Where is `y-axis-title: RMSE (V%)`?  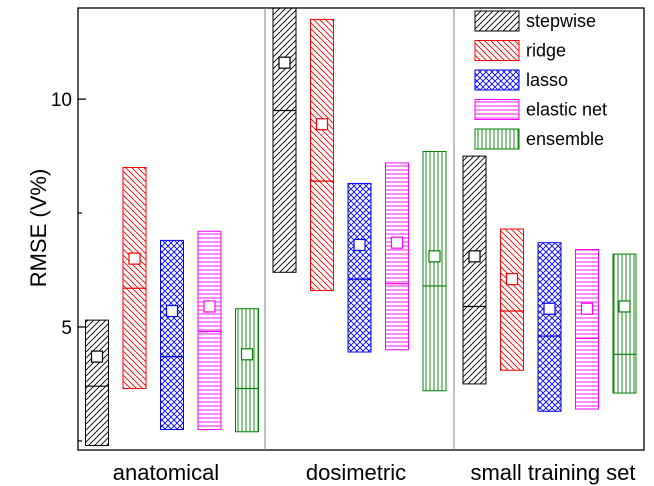
y-axis-title: RMSE (V%) is located at coordinates (38, 228).